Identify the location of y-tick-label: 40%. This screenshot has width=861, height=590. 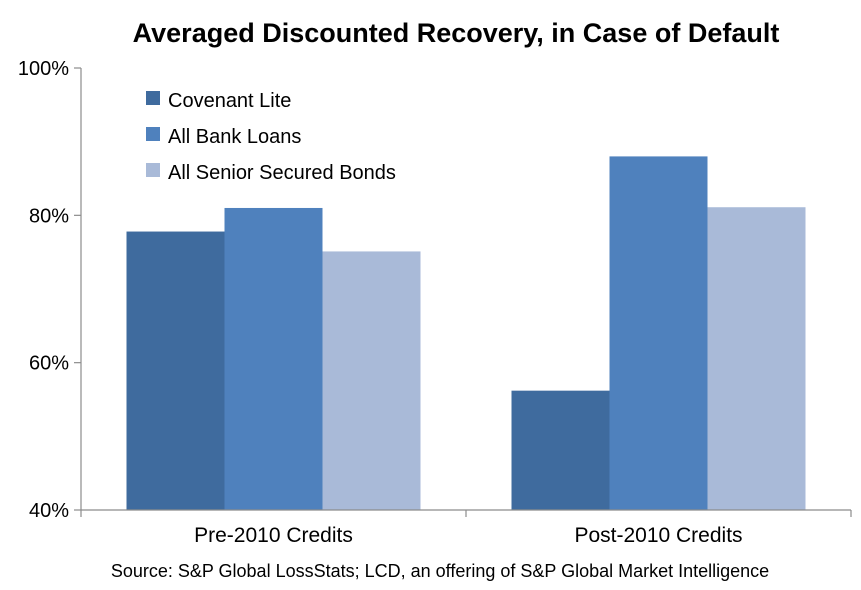
(49, 511).